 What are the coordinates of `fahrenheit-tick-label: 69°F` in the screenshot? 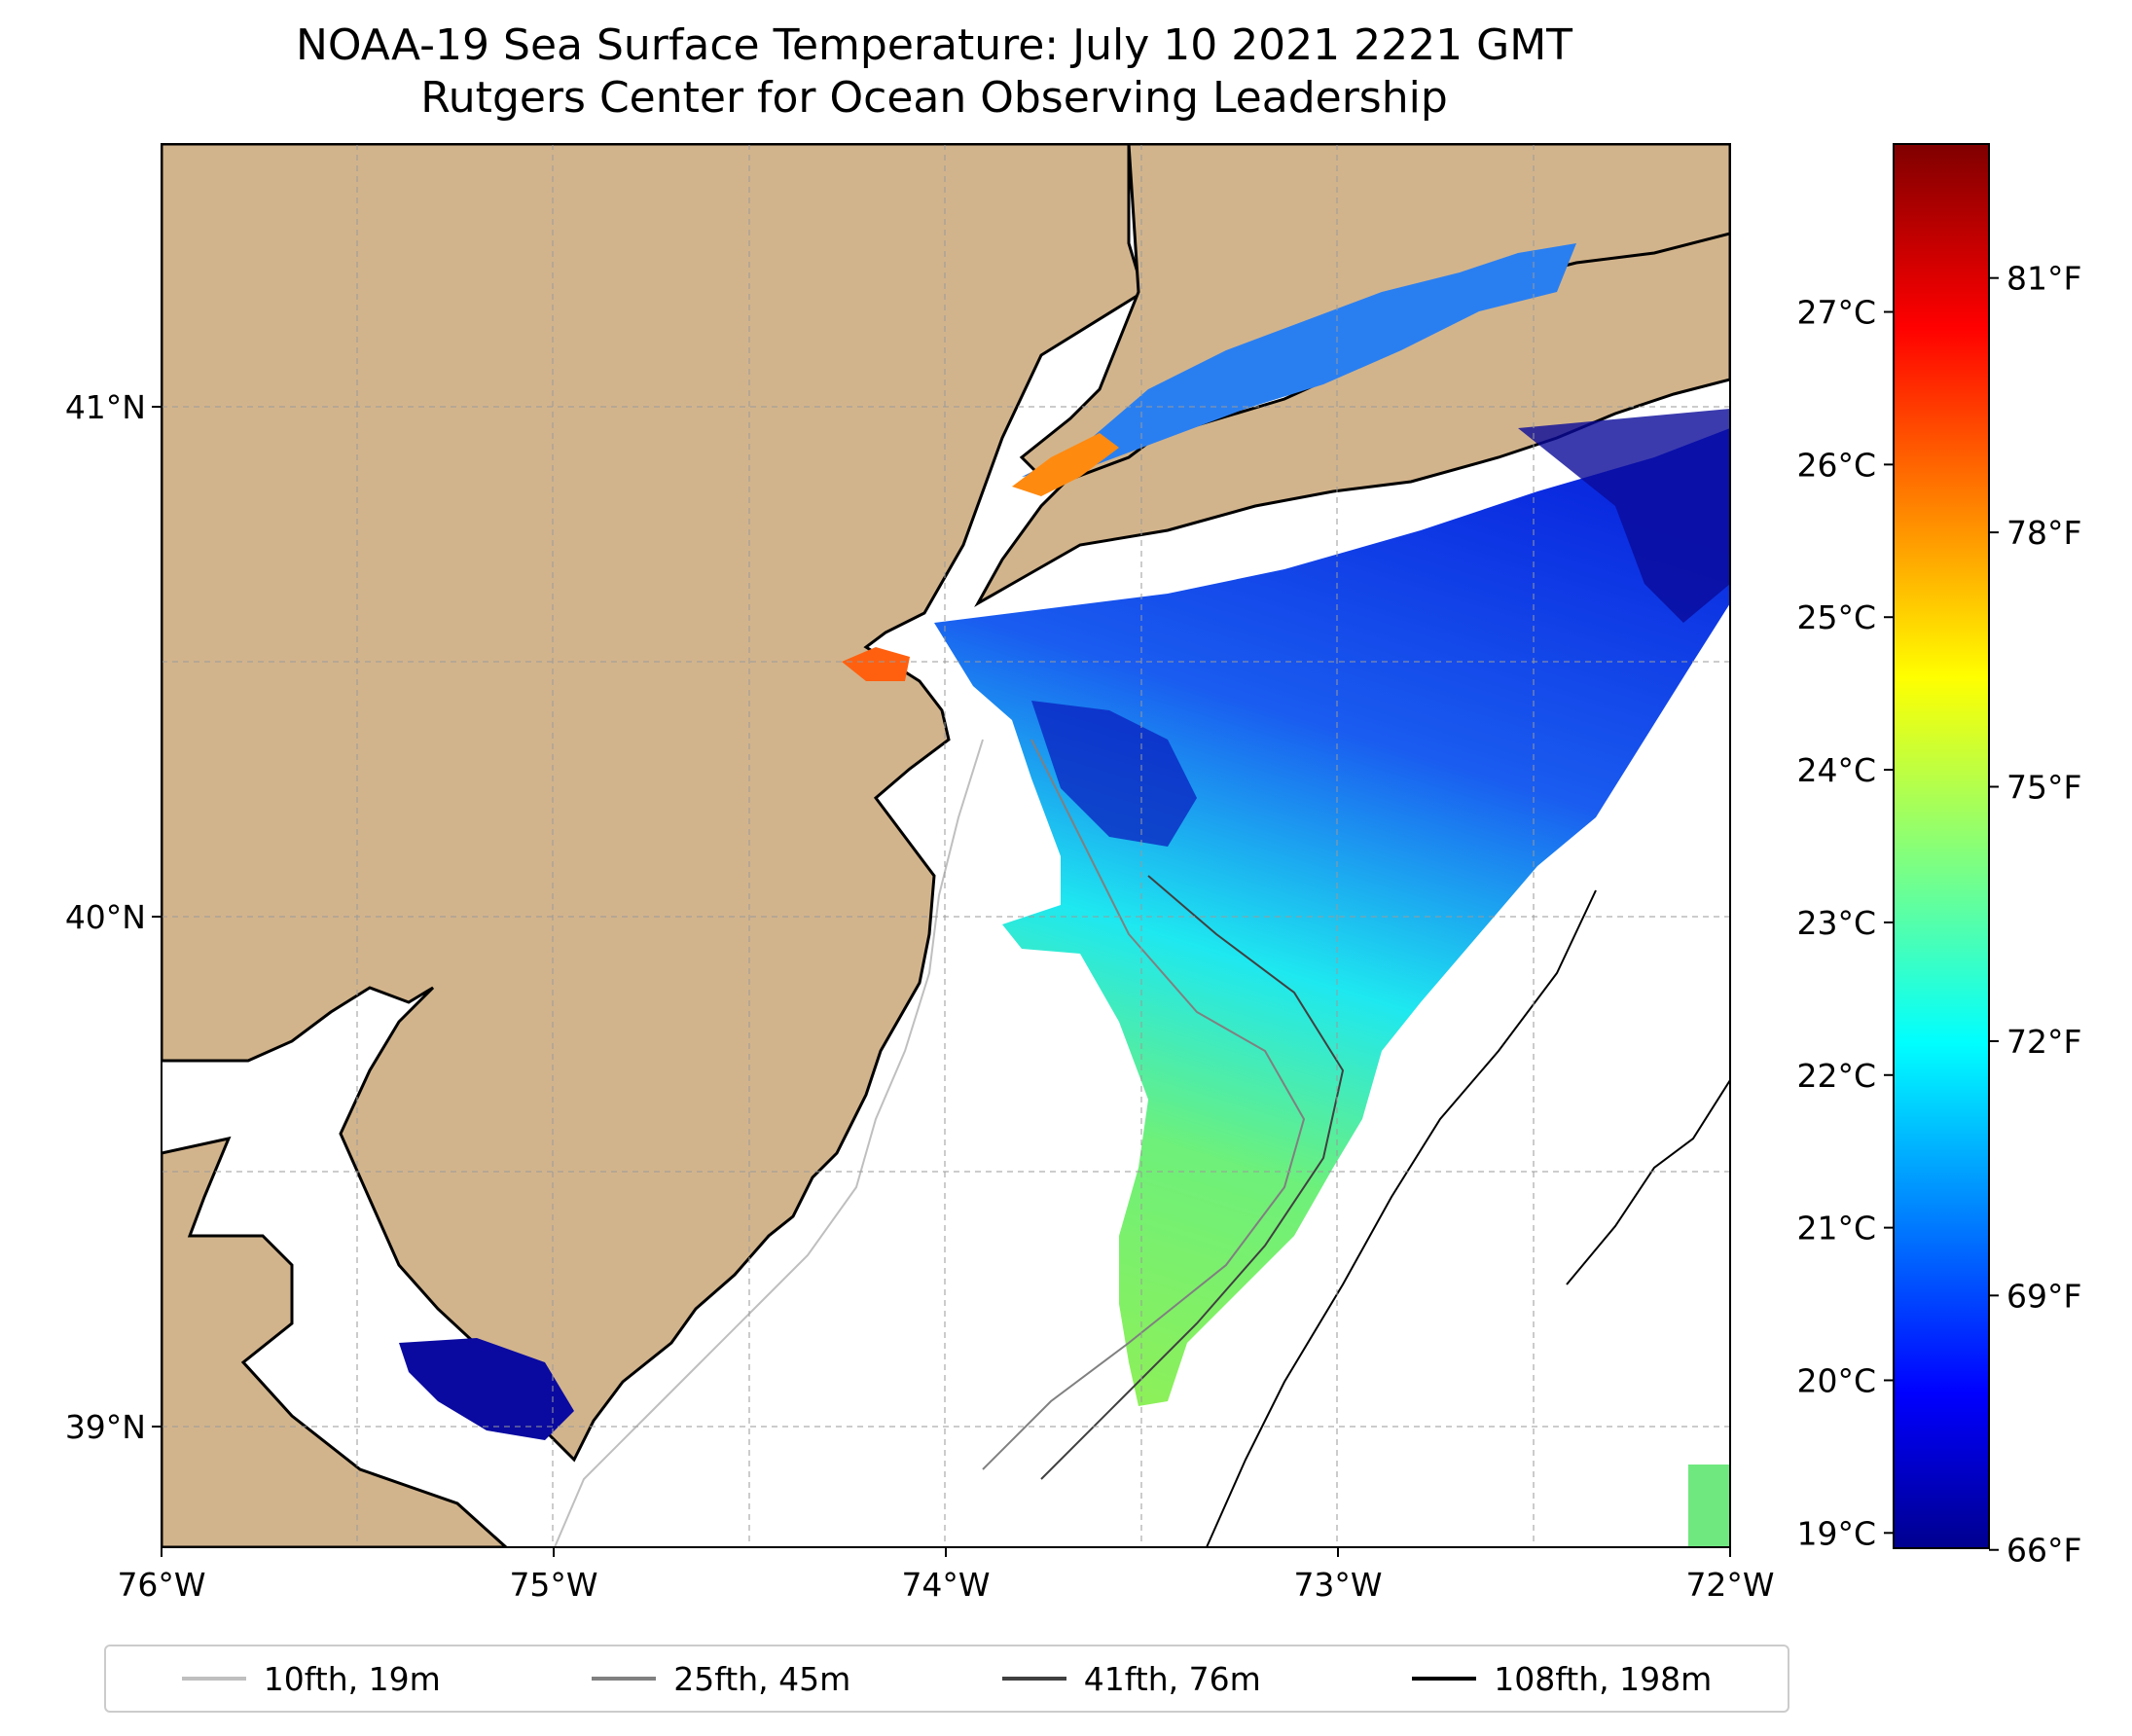 It's located at (2044, 1296).